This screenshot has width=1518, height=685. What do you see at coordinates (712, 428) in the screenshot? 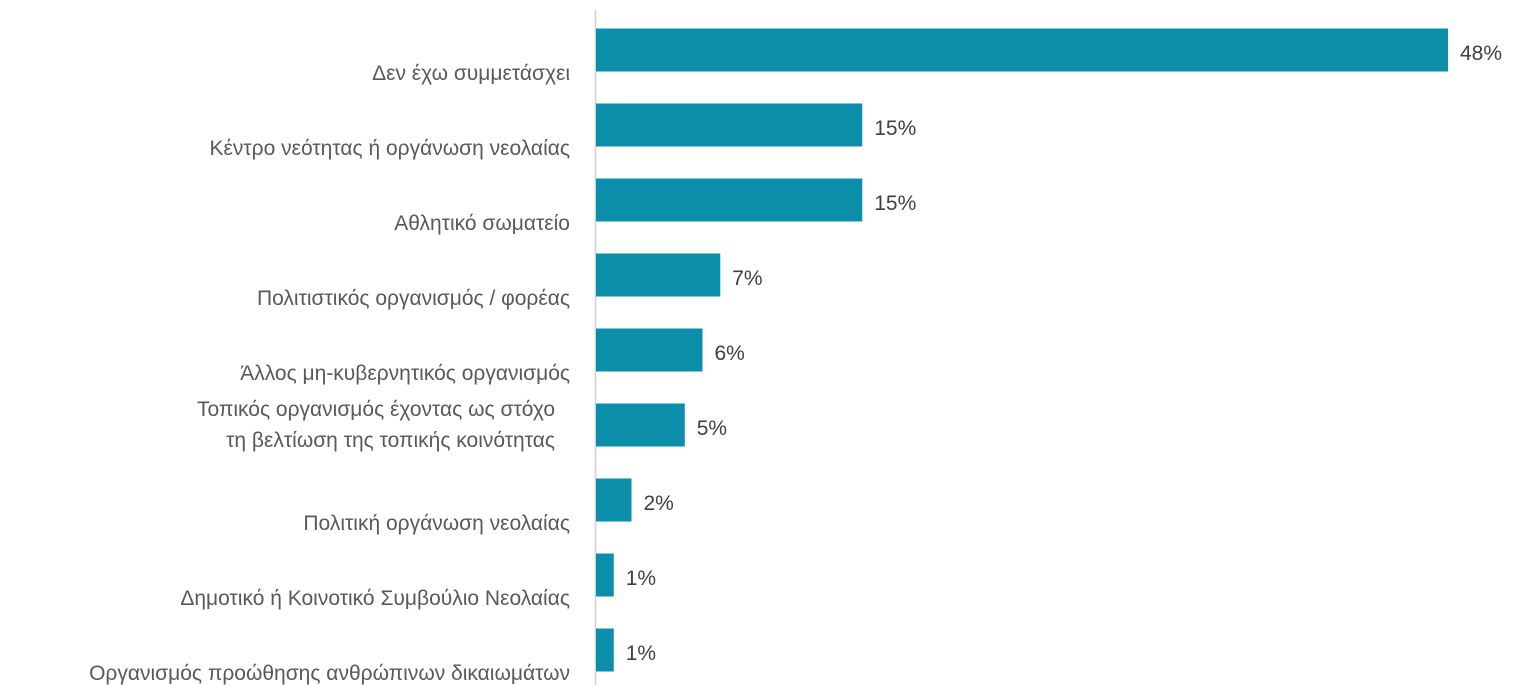
I see `value-label: 5%` at bounding box center [712, 428].